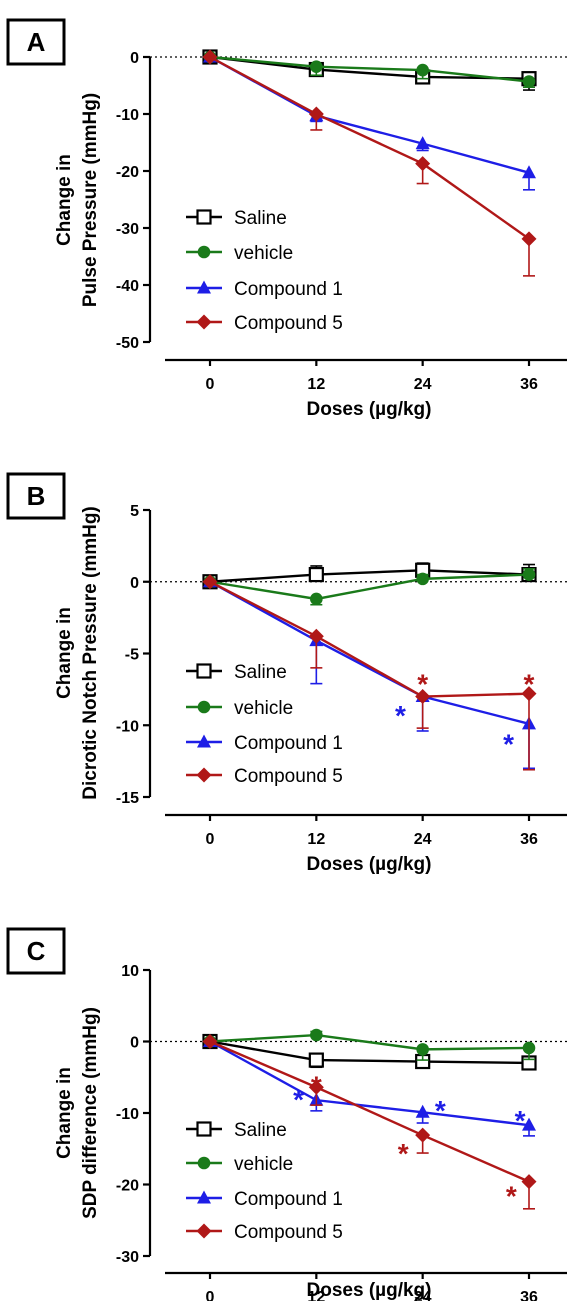 This screenshot has width=588, height=1301. I want to click on panel-label: A, so click(36, 42).